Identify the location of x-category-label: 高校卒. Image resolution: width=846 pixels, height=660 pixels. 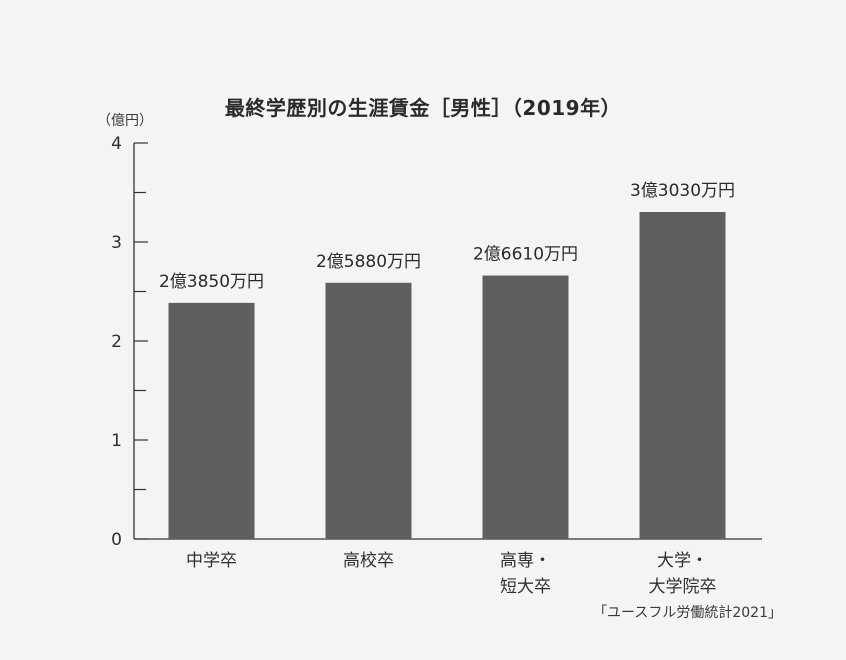
(368, 561).